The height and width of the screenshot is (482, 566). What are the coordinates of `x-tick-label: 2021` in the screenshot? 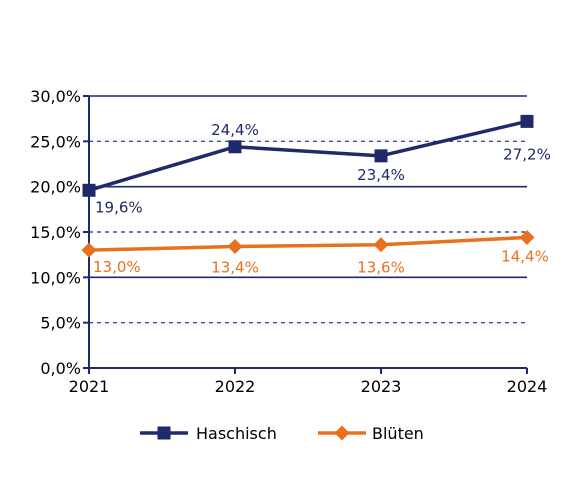 It's located at (89, 386).